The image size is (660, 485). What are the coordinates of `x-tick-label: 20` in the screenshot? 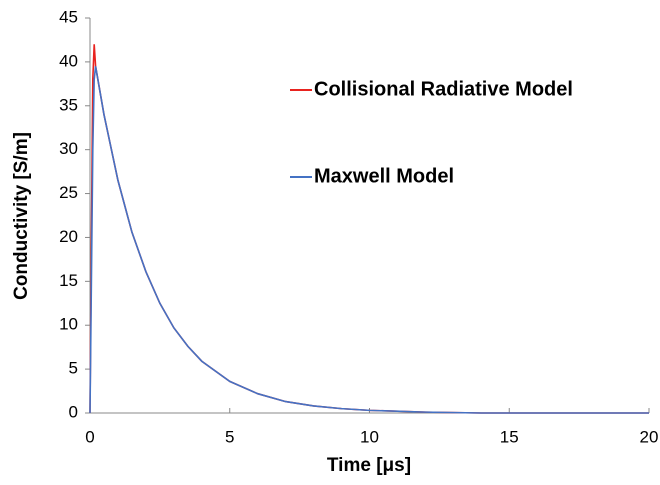 It's located at (649, 436).